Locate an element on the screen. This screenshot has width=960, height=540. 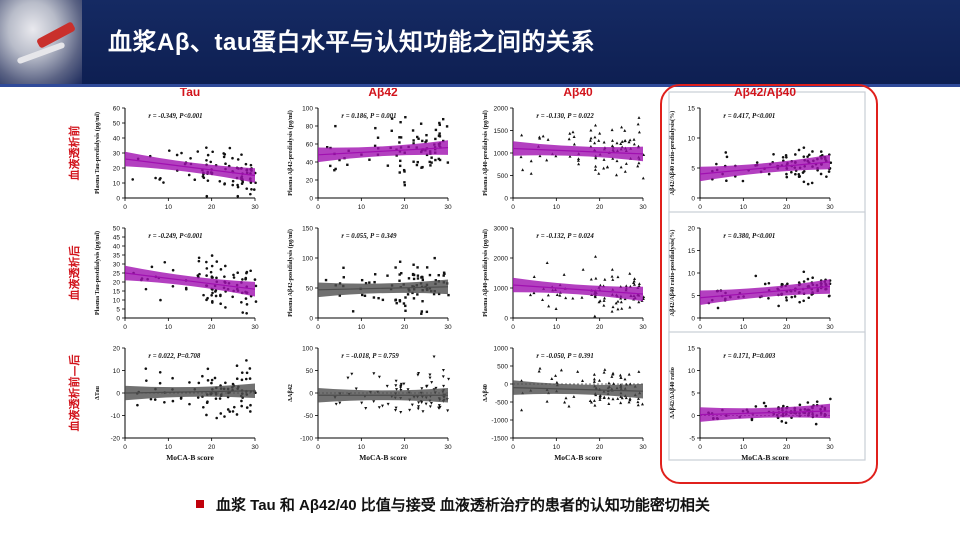
x-tick-label: 10 is located at coordinates (744, 327).